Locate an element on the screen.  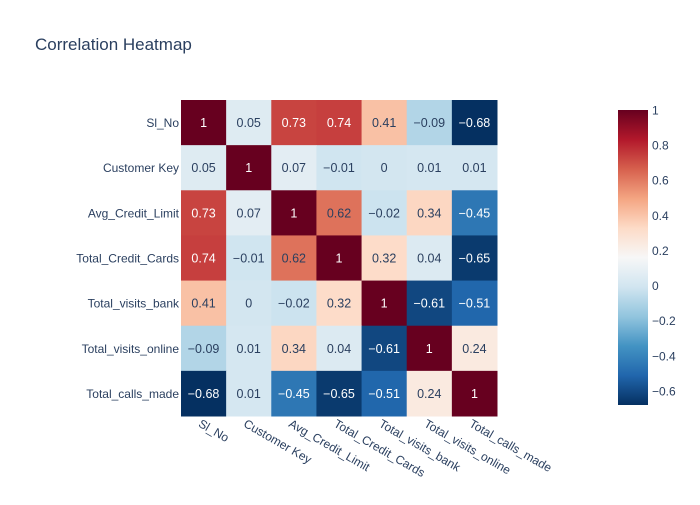
cell-value-label: −0.09 is located at coordinates (429, 123).